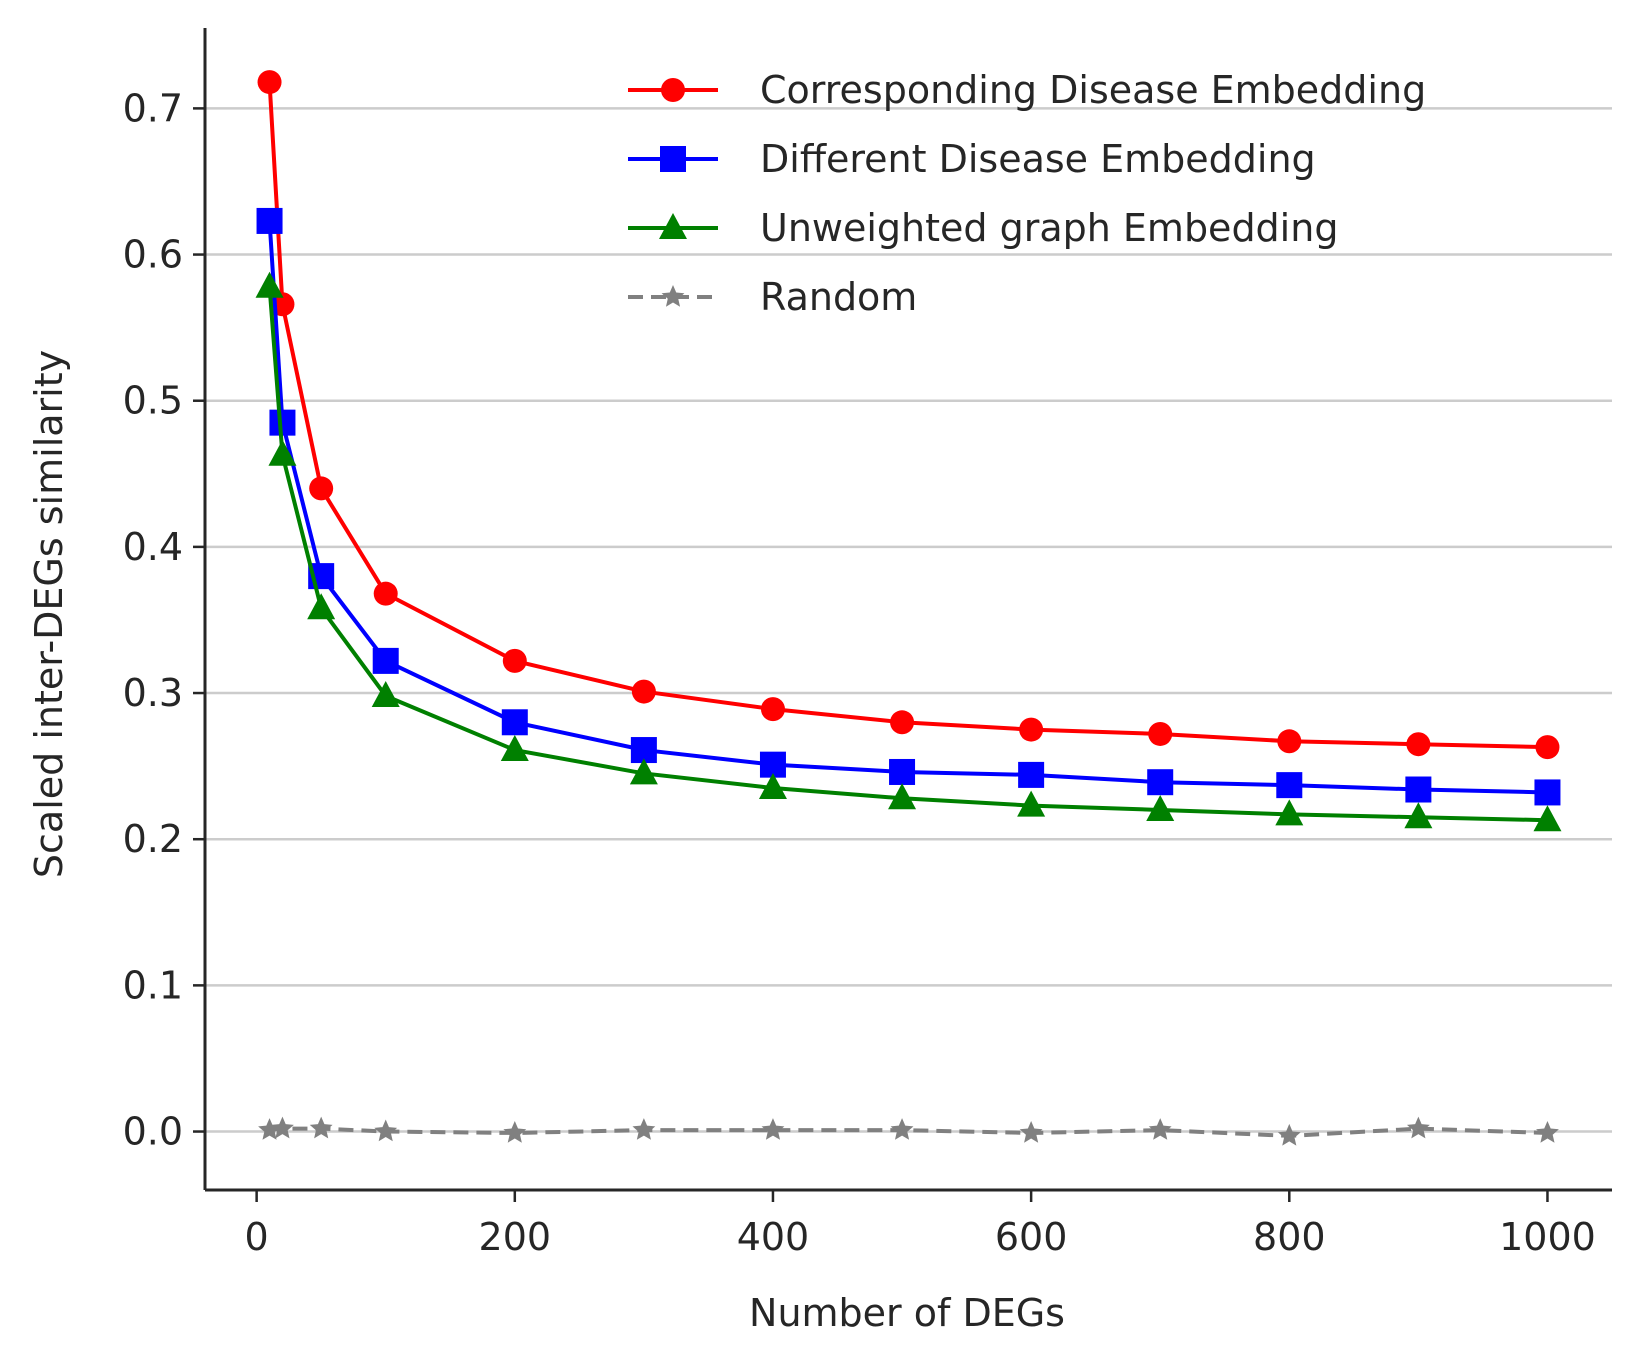 The height and width of the screenshot is (1361, 1629). Describe the element at coordinates (907, 1313) in the screenshot. I see `x-axis-label: Number of DEGs` at that location.